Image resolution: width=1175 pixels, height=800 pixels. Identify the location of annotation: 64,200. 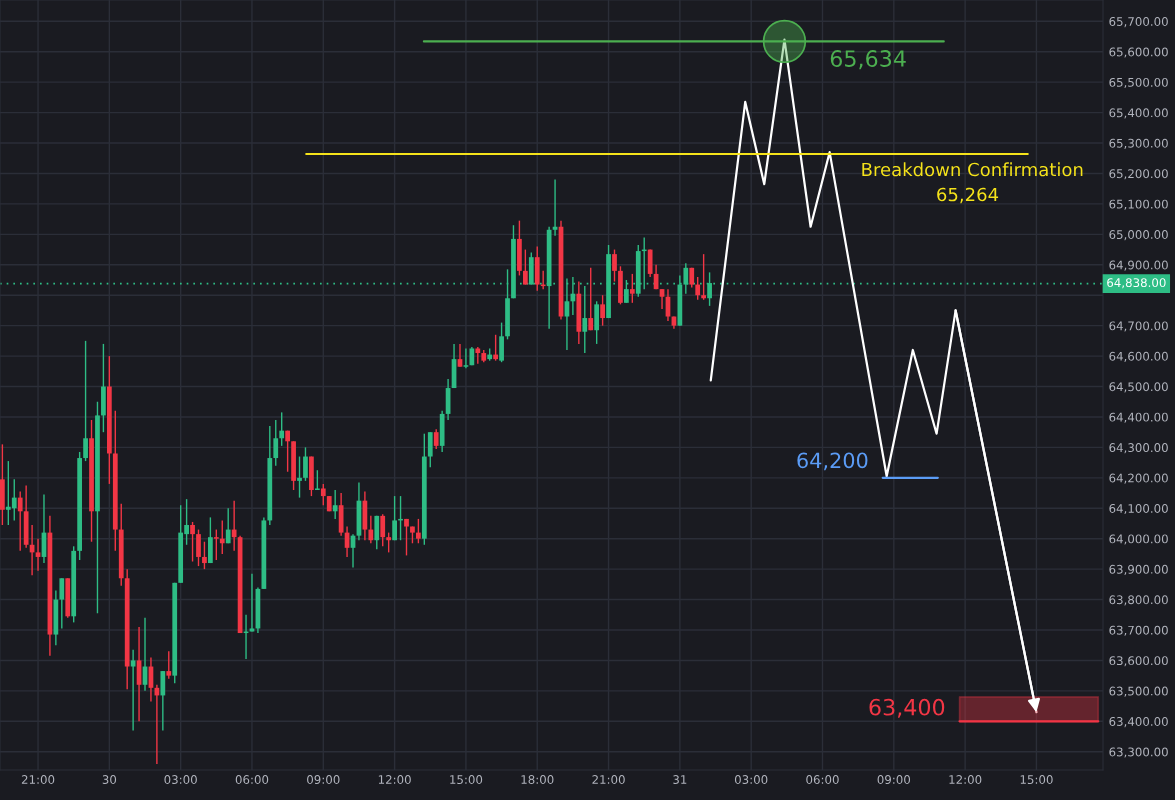
(832, 461).